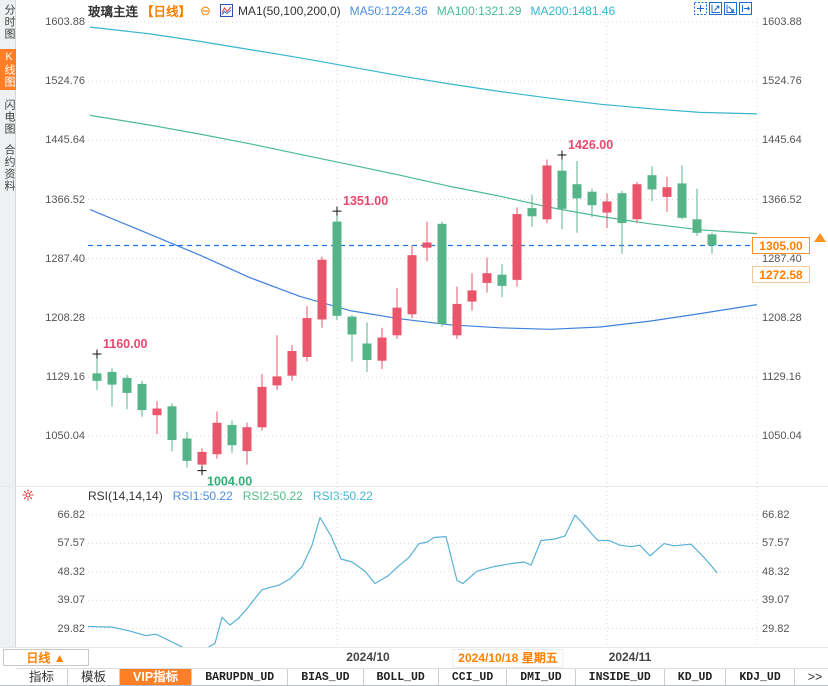  I want to click on svg-text: 1426.00, so click(590, 145).